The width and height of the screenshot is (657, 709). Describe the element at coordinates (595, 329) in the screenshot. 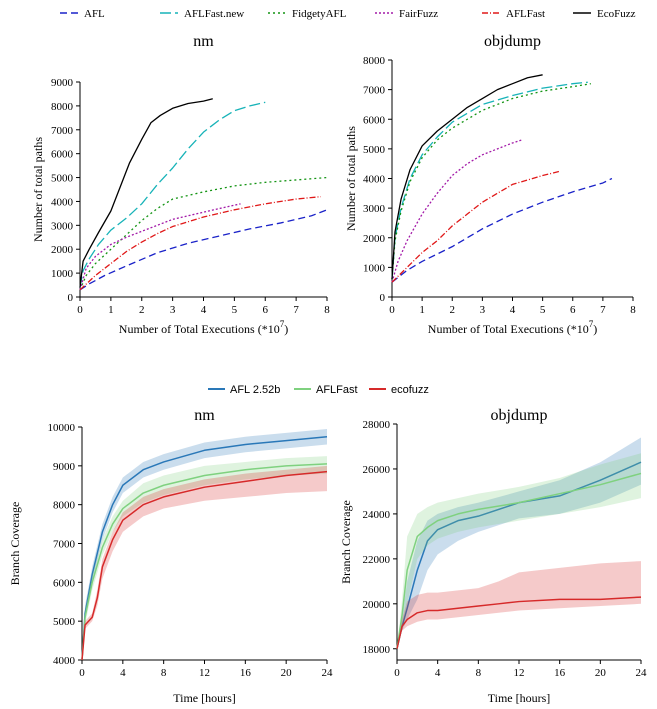

I see `x-axis-label-close: )` at that location.